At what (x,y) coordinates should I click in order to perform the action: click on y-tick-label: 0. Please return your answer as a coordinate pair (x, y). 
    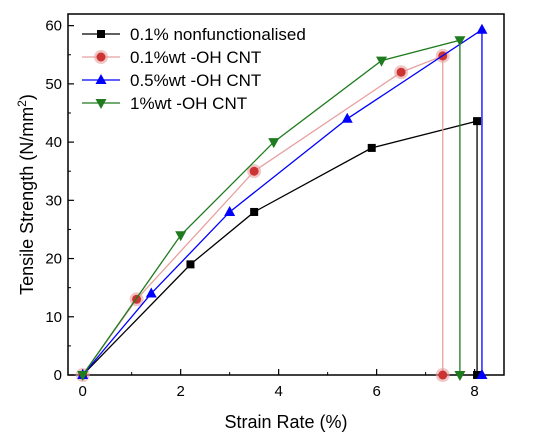
    Looking at the image, I should click on (58, 375).